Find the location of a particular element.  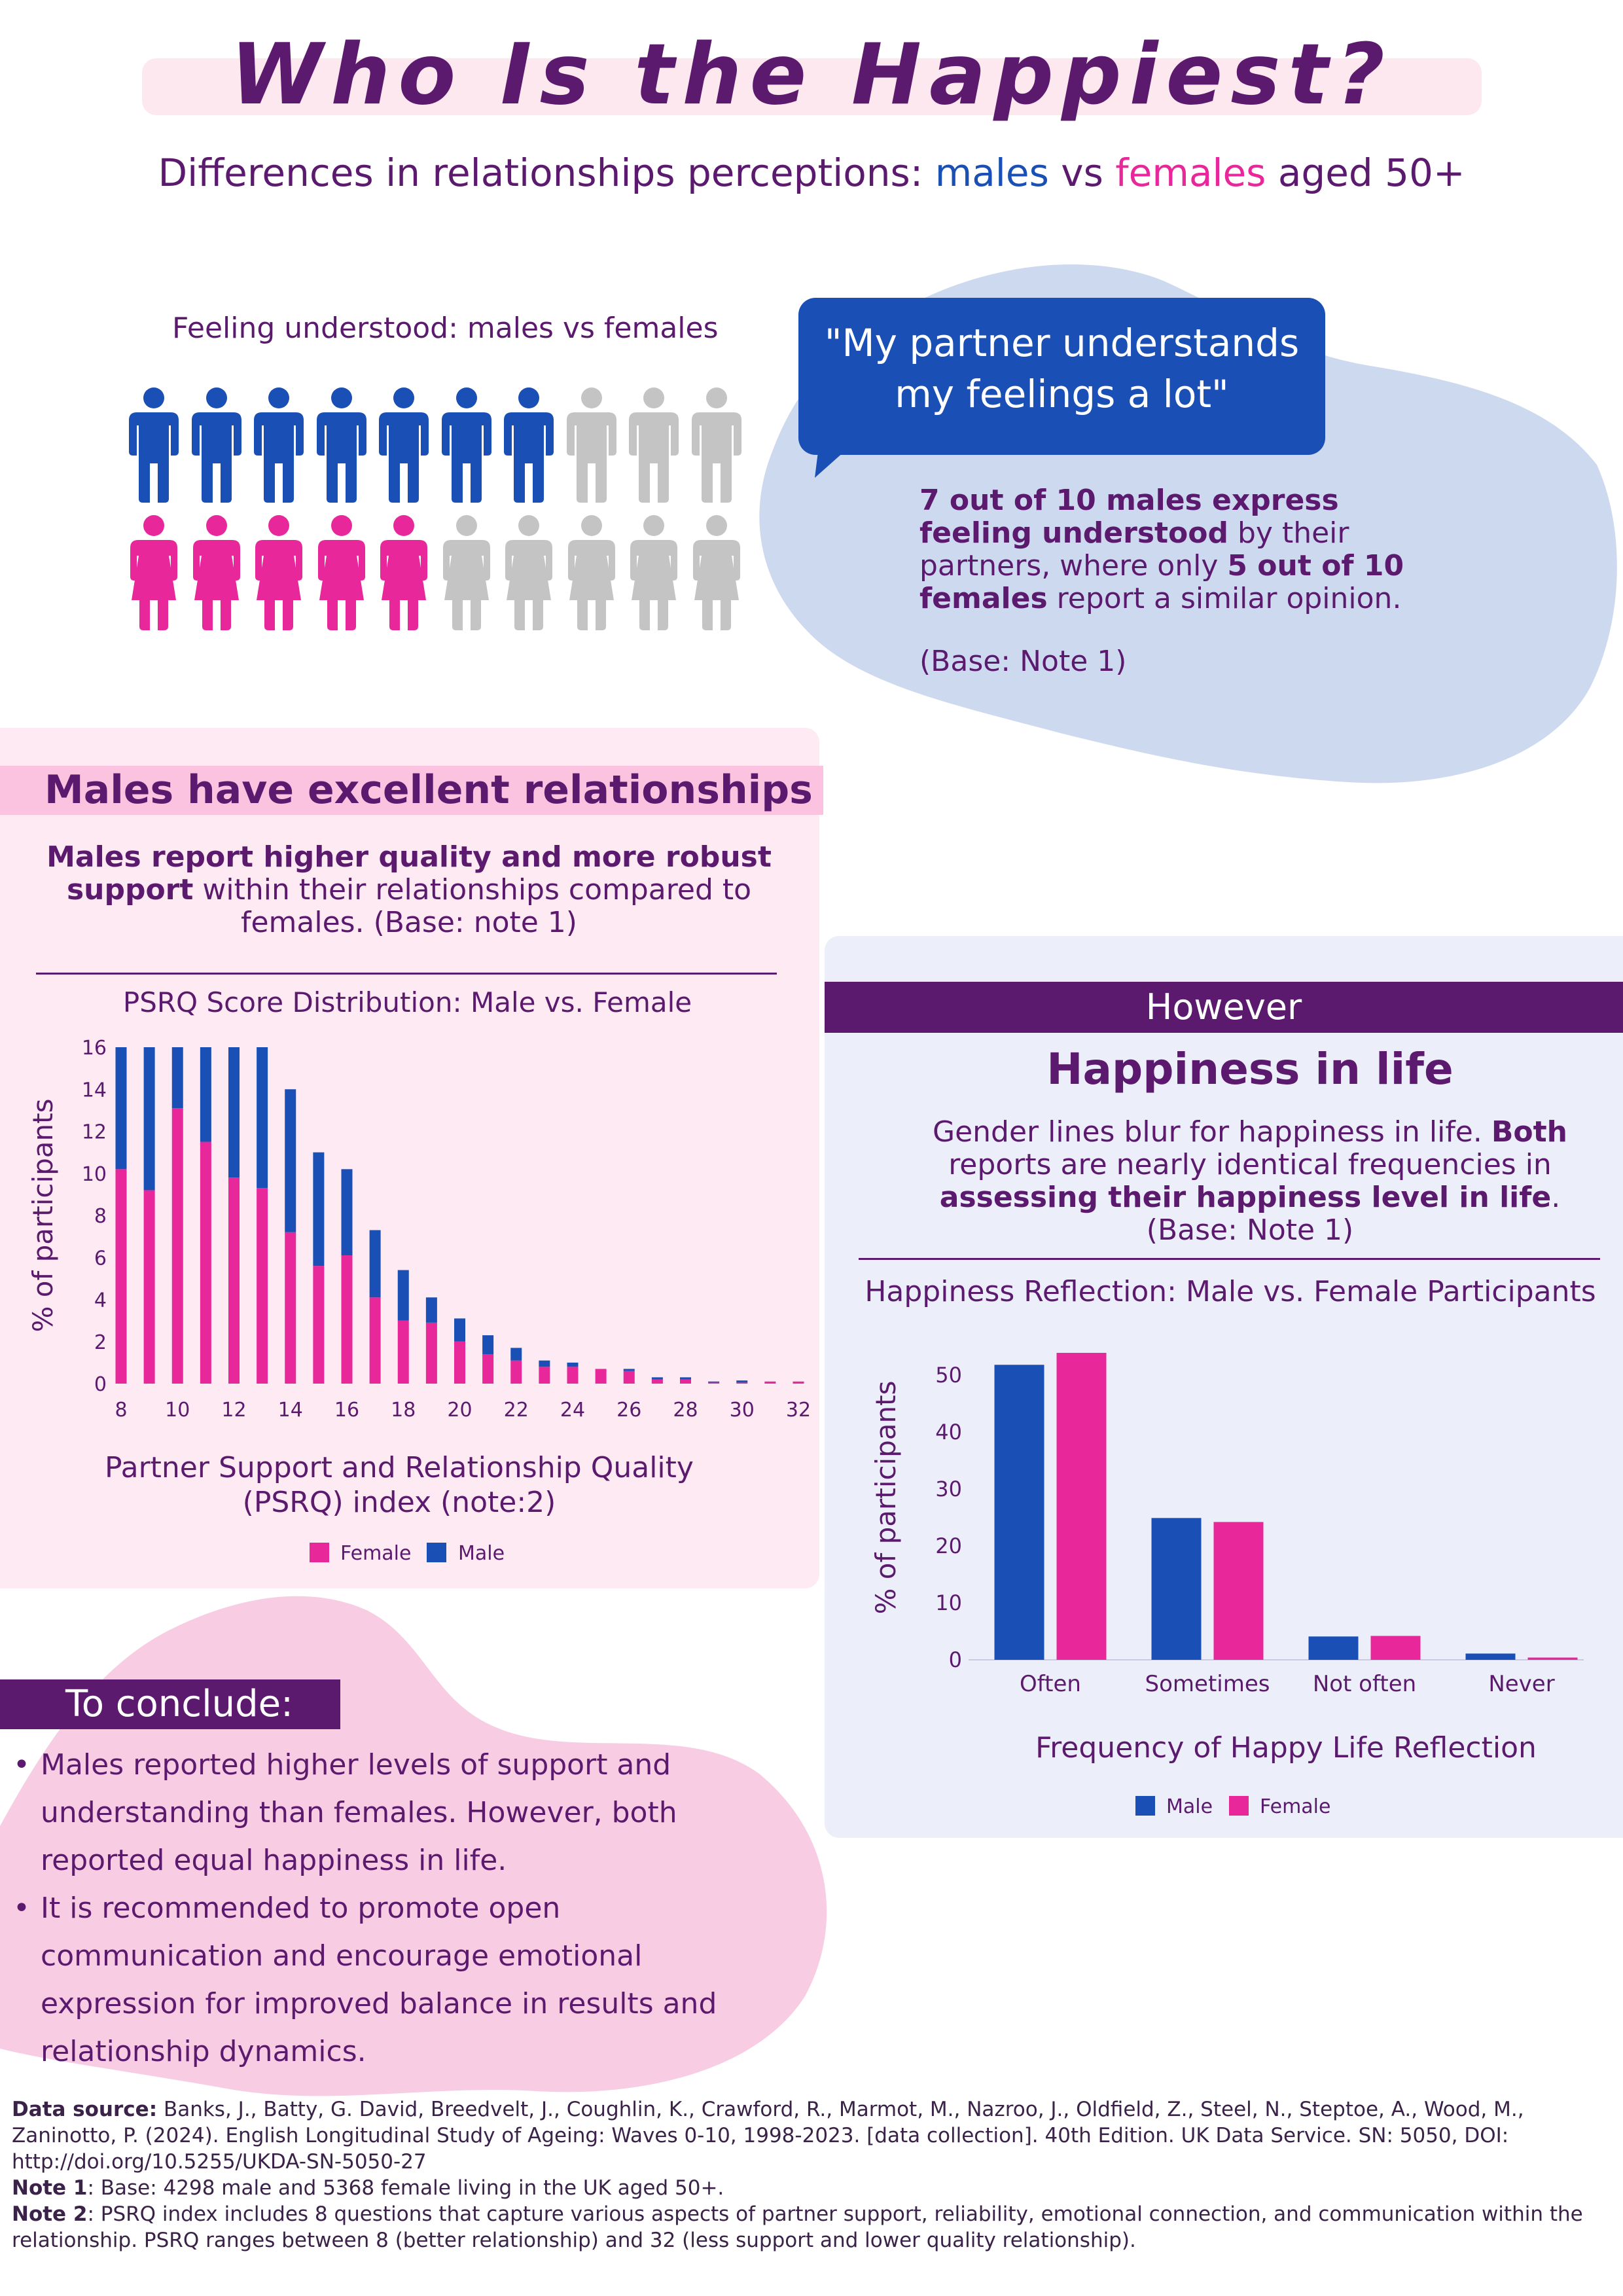

however-banner: However is located at coordinates (1223, 1007).